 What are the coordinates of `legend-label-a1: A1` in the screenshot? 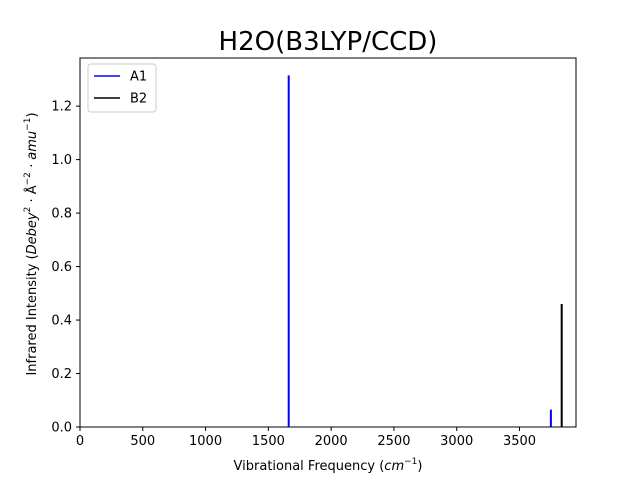 It's located at (138, 77).